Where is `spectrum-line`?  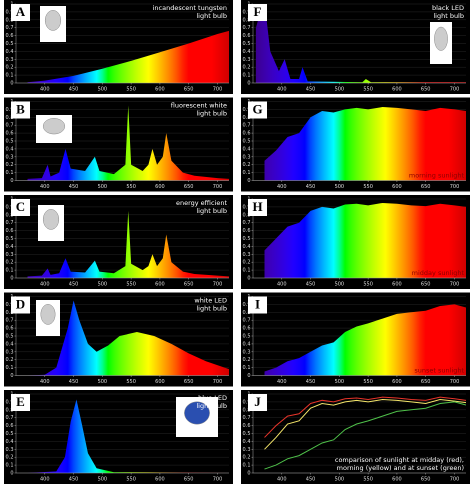
spectrum-line is located at coordinates (365, 417).